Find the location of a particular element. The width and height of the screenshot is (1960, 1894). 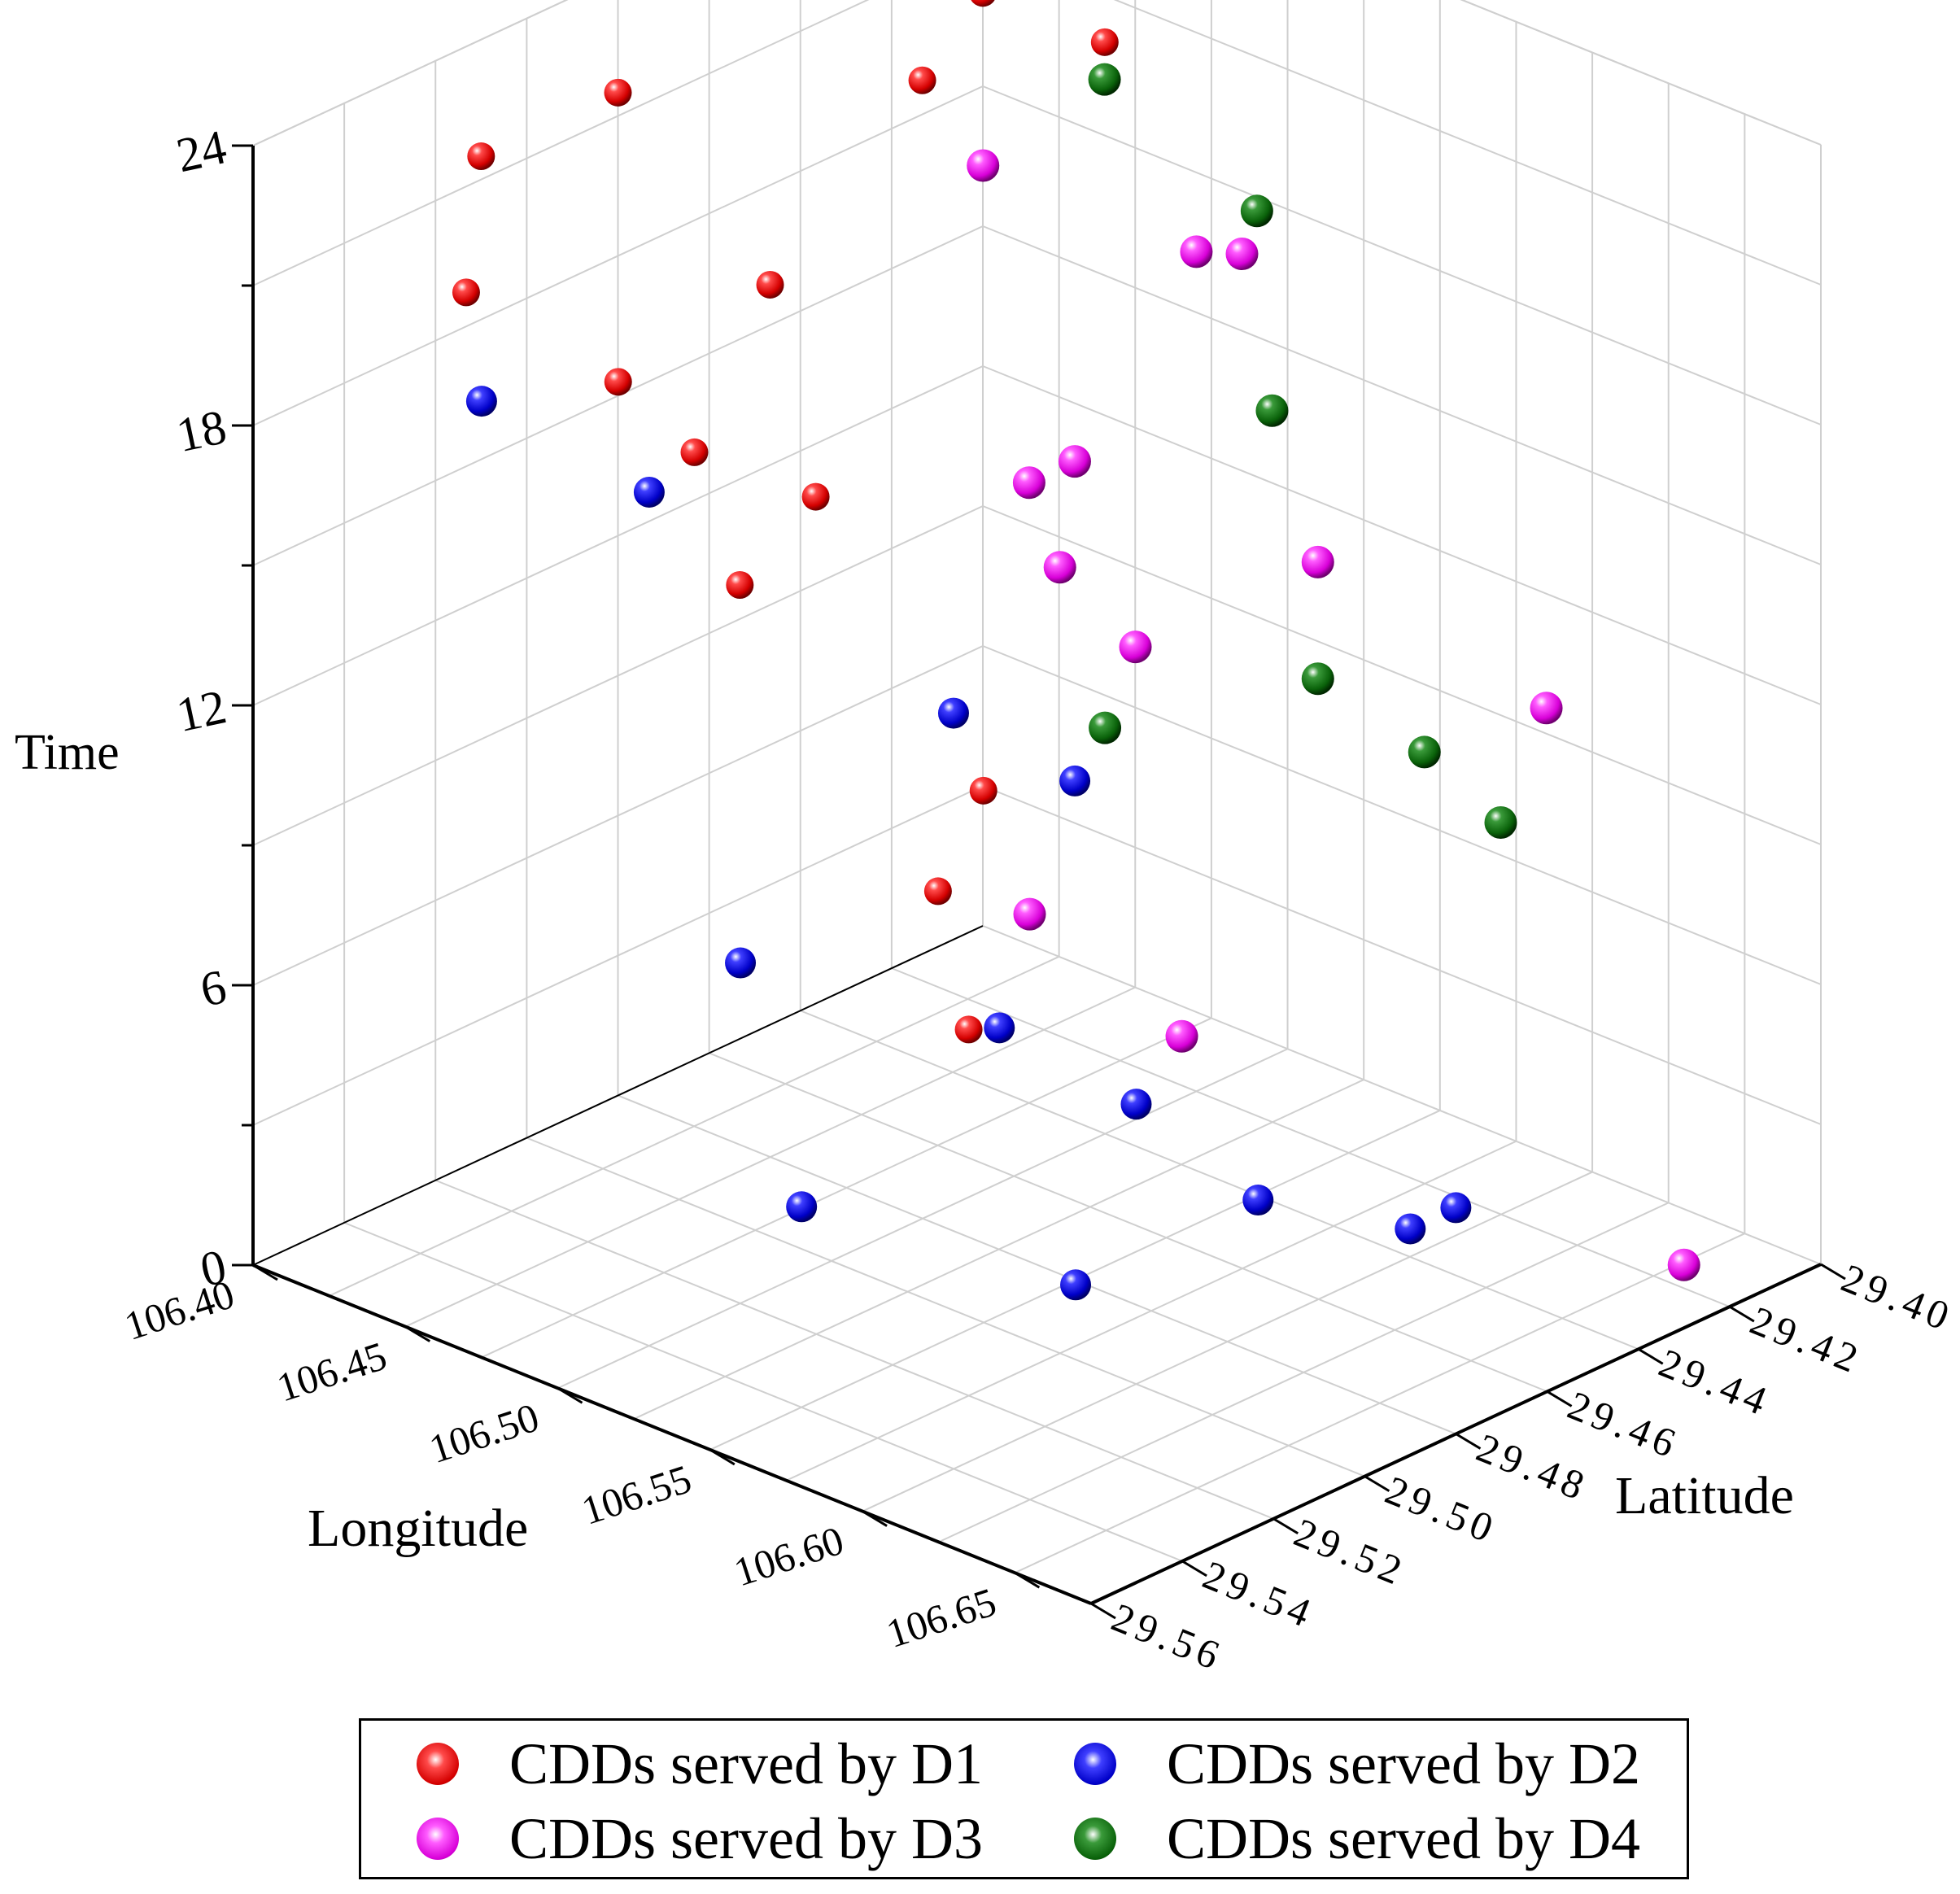

time-axis-label: Time is located at coordinates (67, 752).